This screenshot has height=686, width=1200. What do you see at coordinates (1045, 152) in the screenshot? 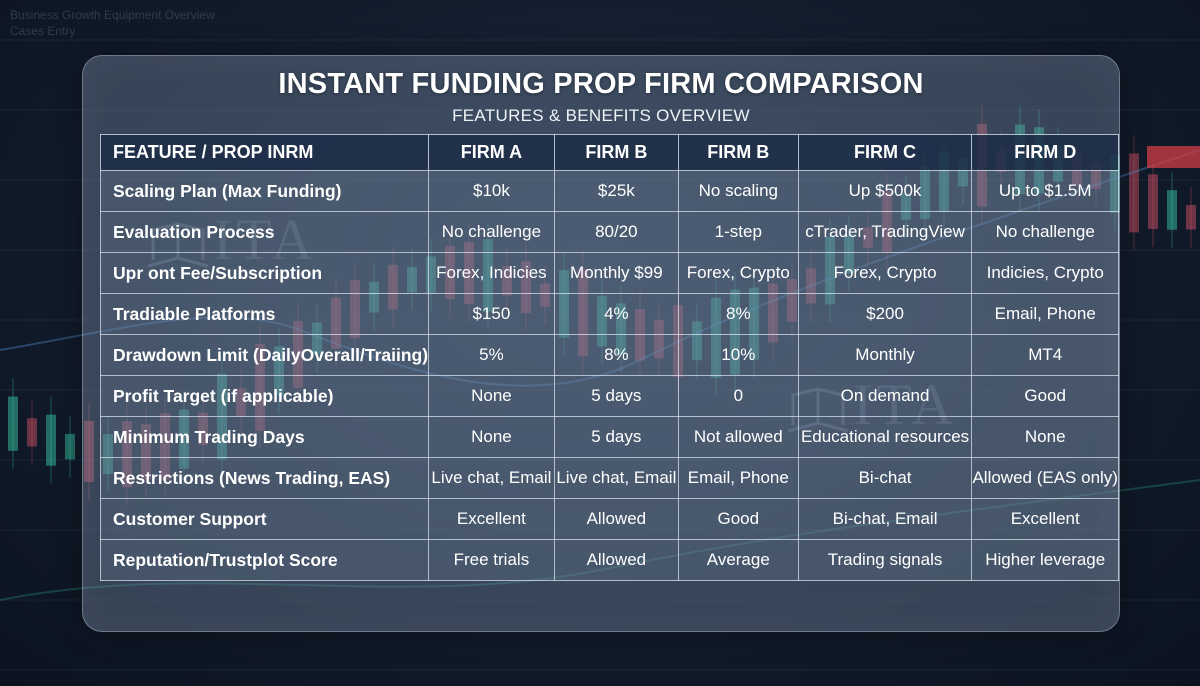
I see `header-firm: FIRM D` at bounding box center [1045, 152].